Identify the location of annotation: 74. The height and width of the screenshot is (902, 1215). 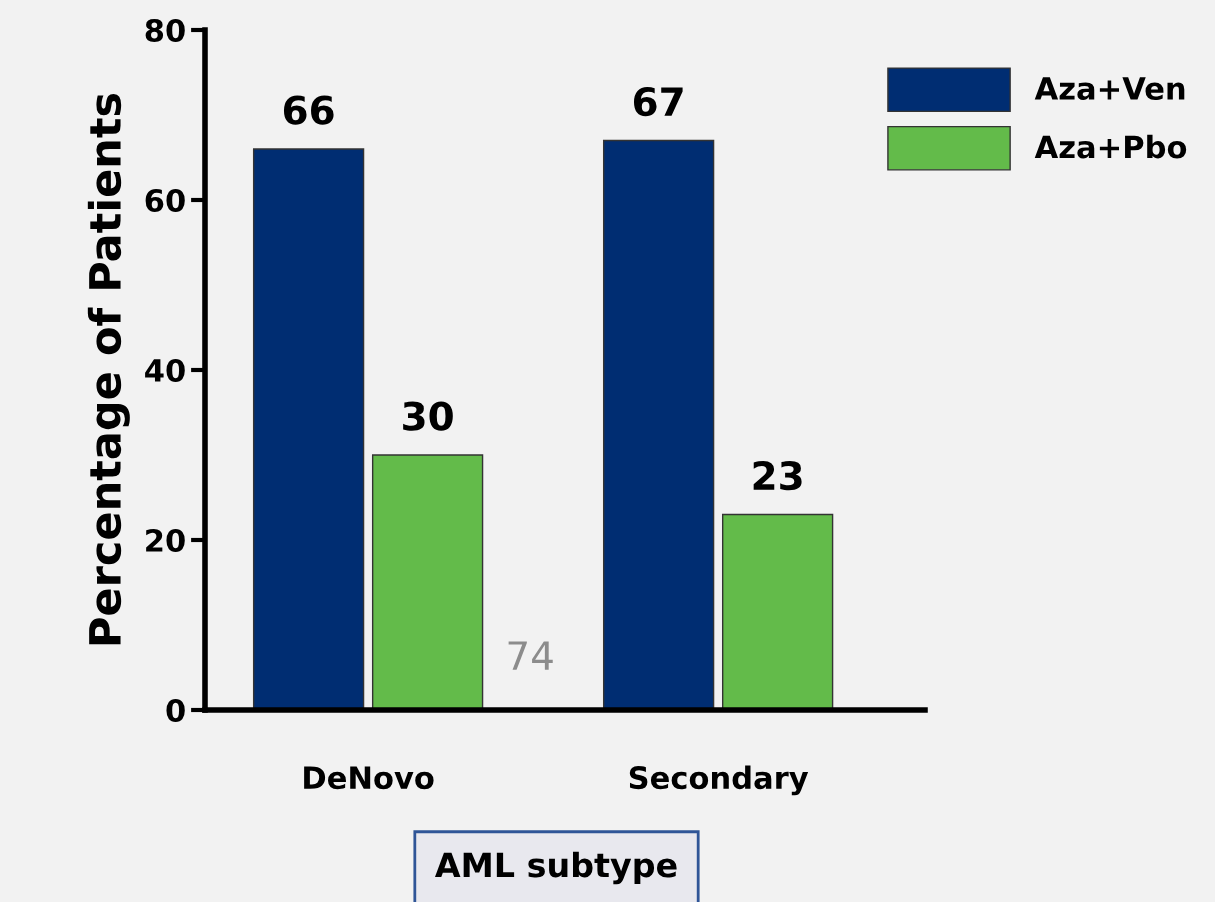
(530, 655).